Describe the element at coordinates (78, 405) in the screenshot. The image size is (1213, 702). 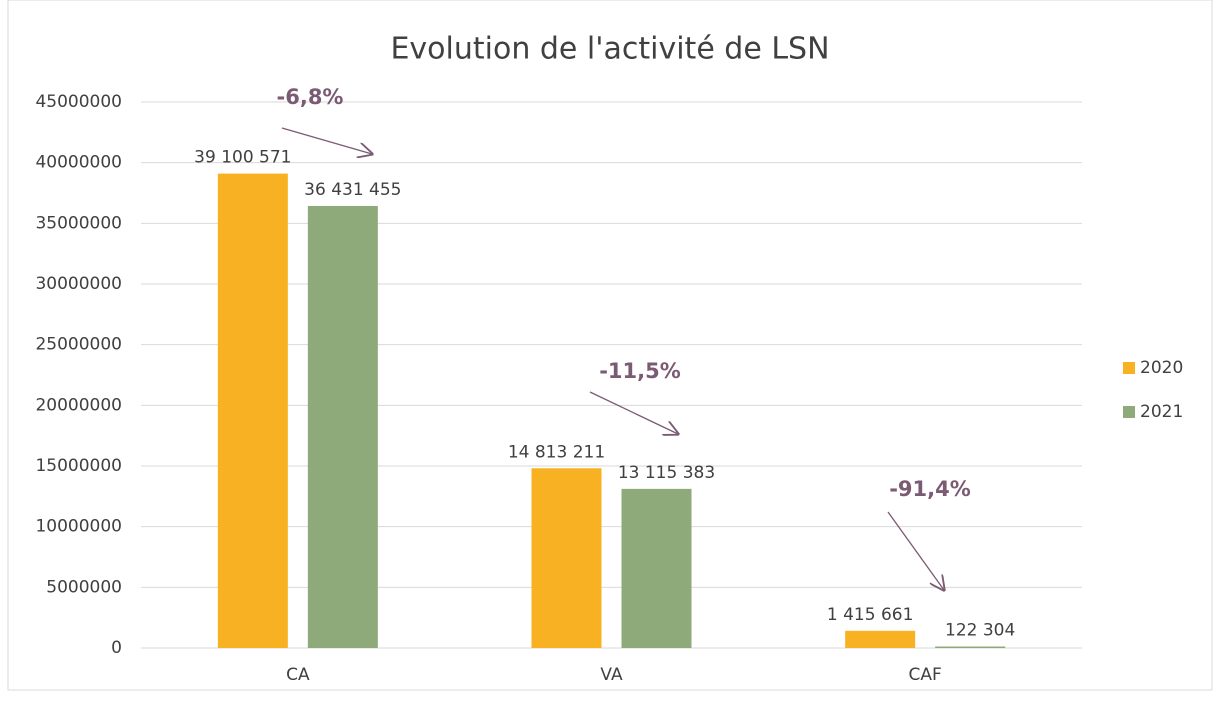
I see `y-tick-label: 20000000` at that location.